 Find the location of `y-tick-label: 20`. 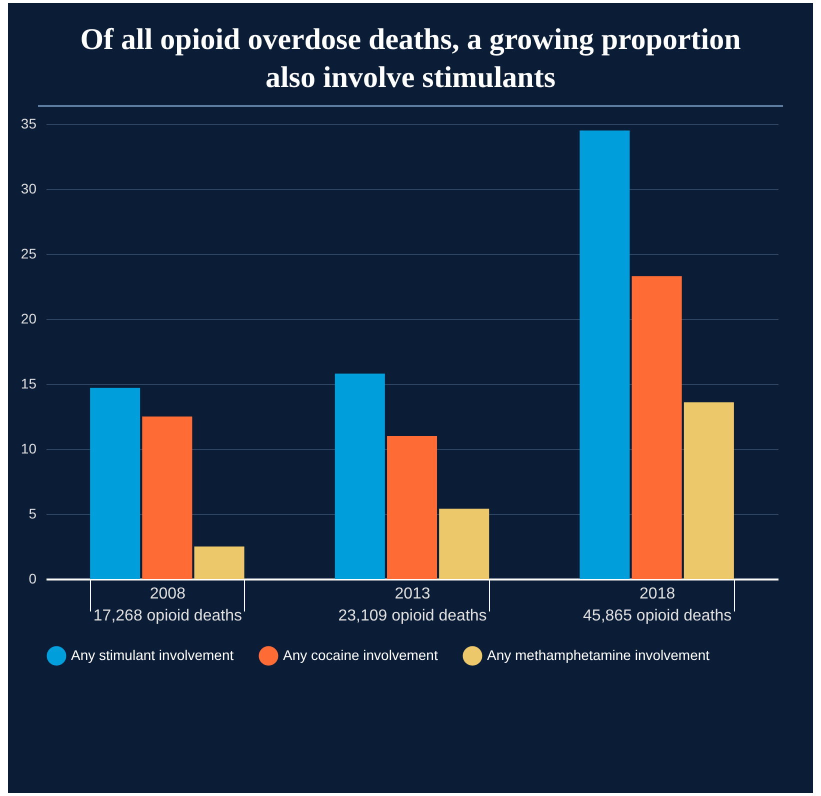

y-tick-label: 20 is located at coordinates (28, 318).